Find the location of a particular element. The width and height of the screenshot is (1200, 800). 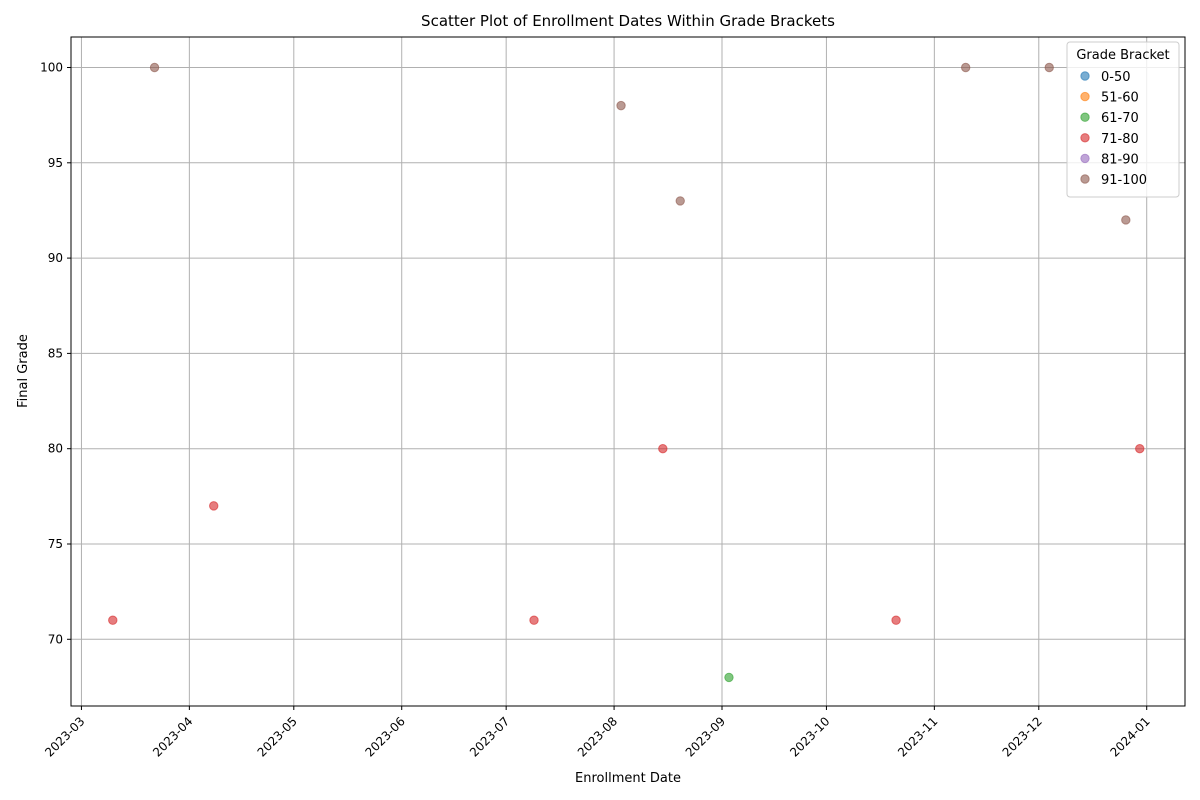

legend-entries: 0-50 51-60 61-70 71-80 81-90 91-100 is located at coordinates (1113, 129).